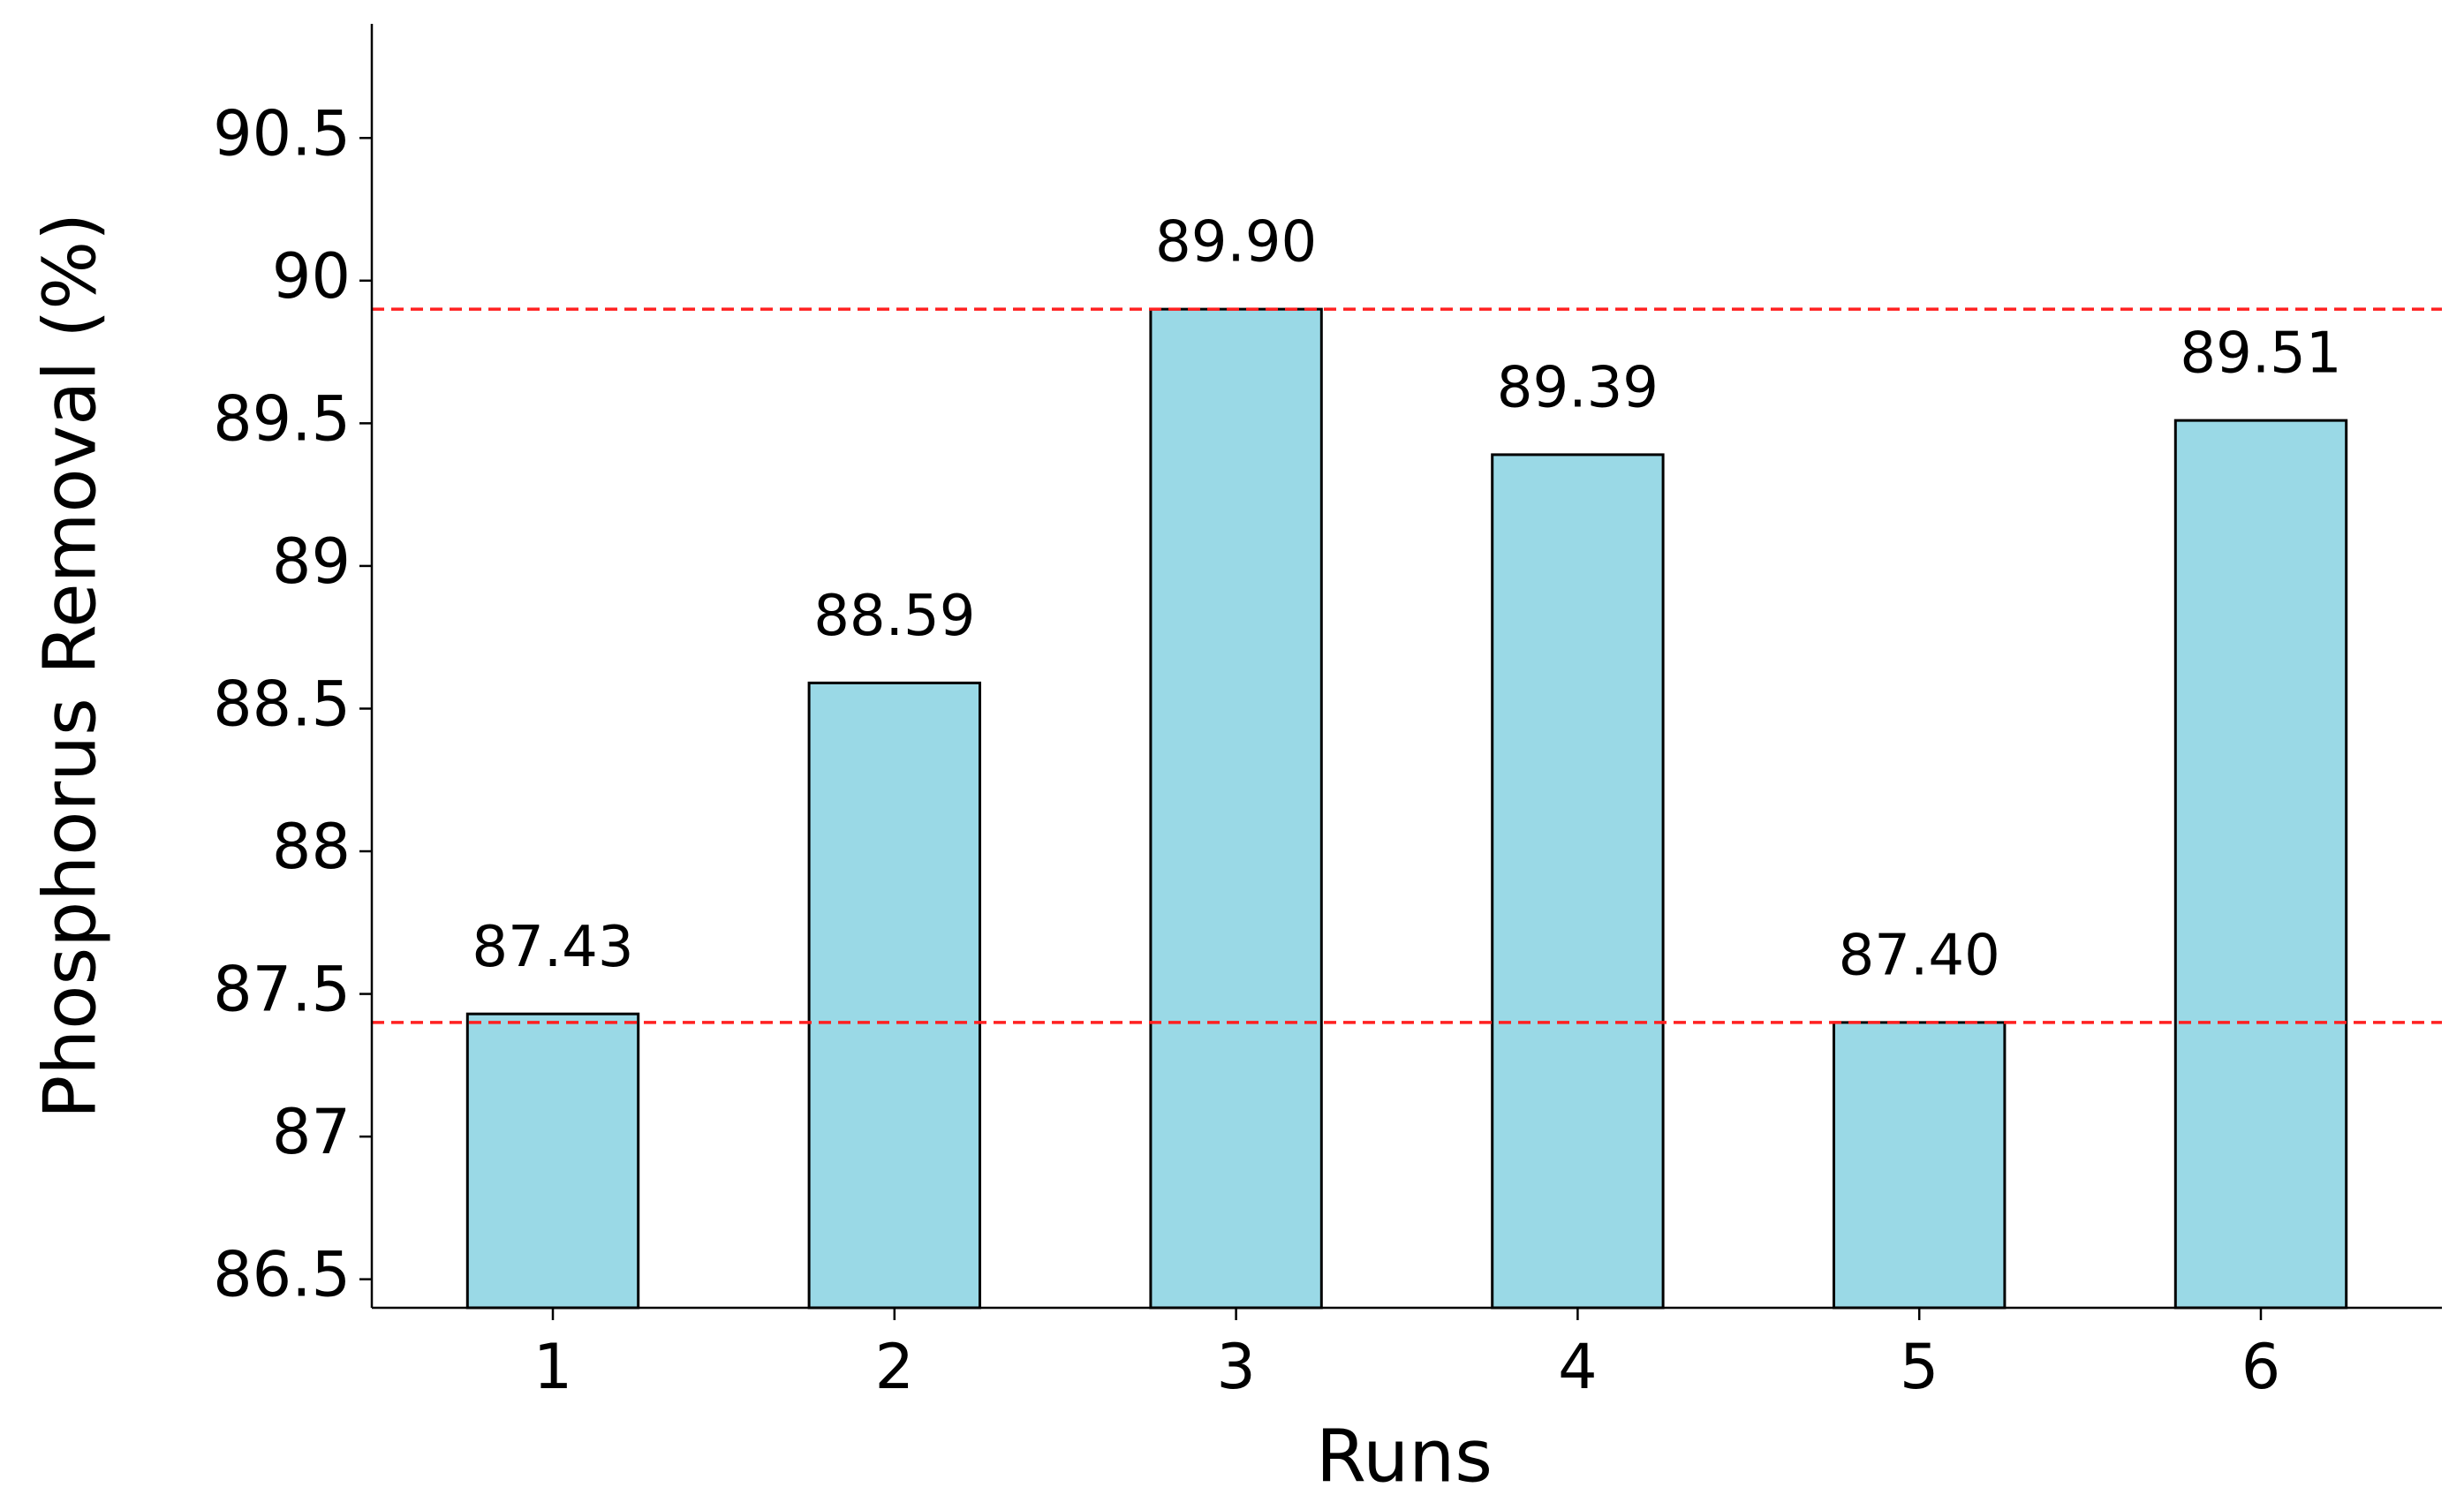 The height and width of the screenshot is (1510, 2464). I want to click on y-tick-label: 89, so click(311, 561).